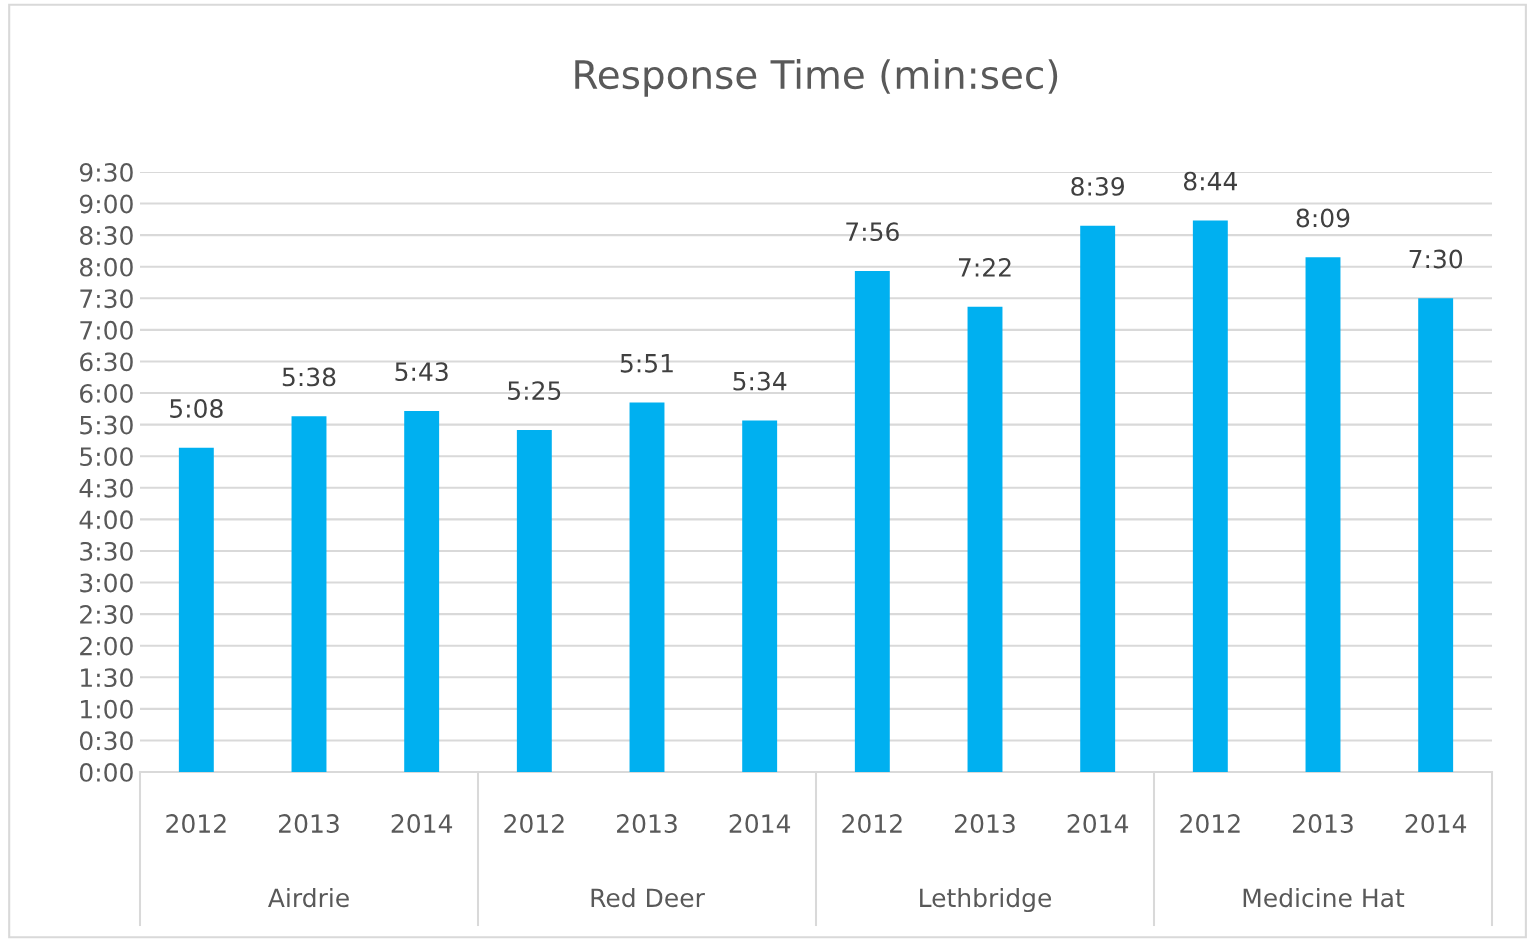 This screenshot has height=940, width=1532. I want to click on y-tick-label: 4:30, so click(106, 488).